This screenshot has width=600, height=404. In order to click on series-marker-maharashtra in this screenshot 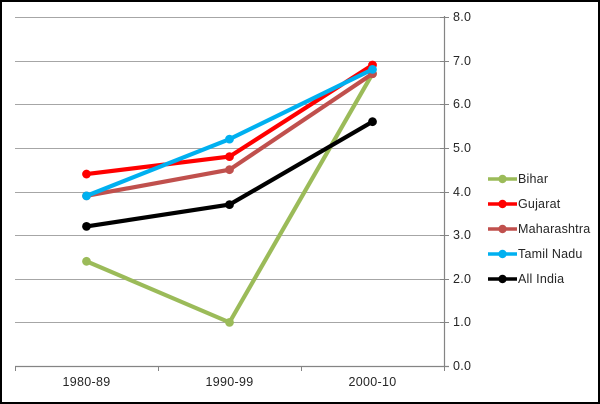, I will do `click(229, 170)`.